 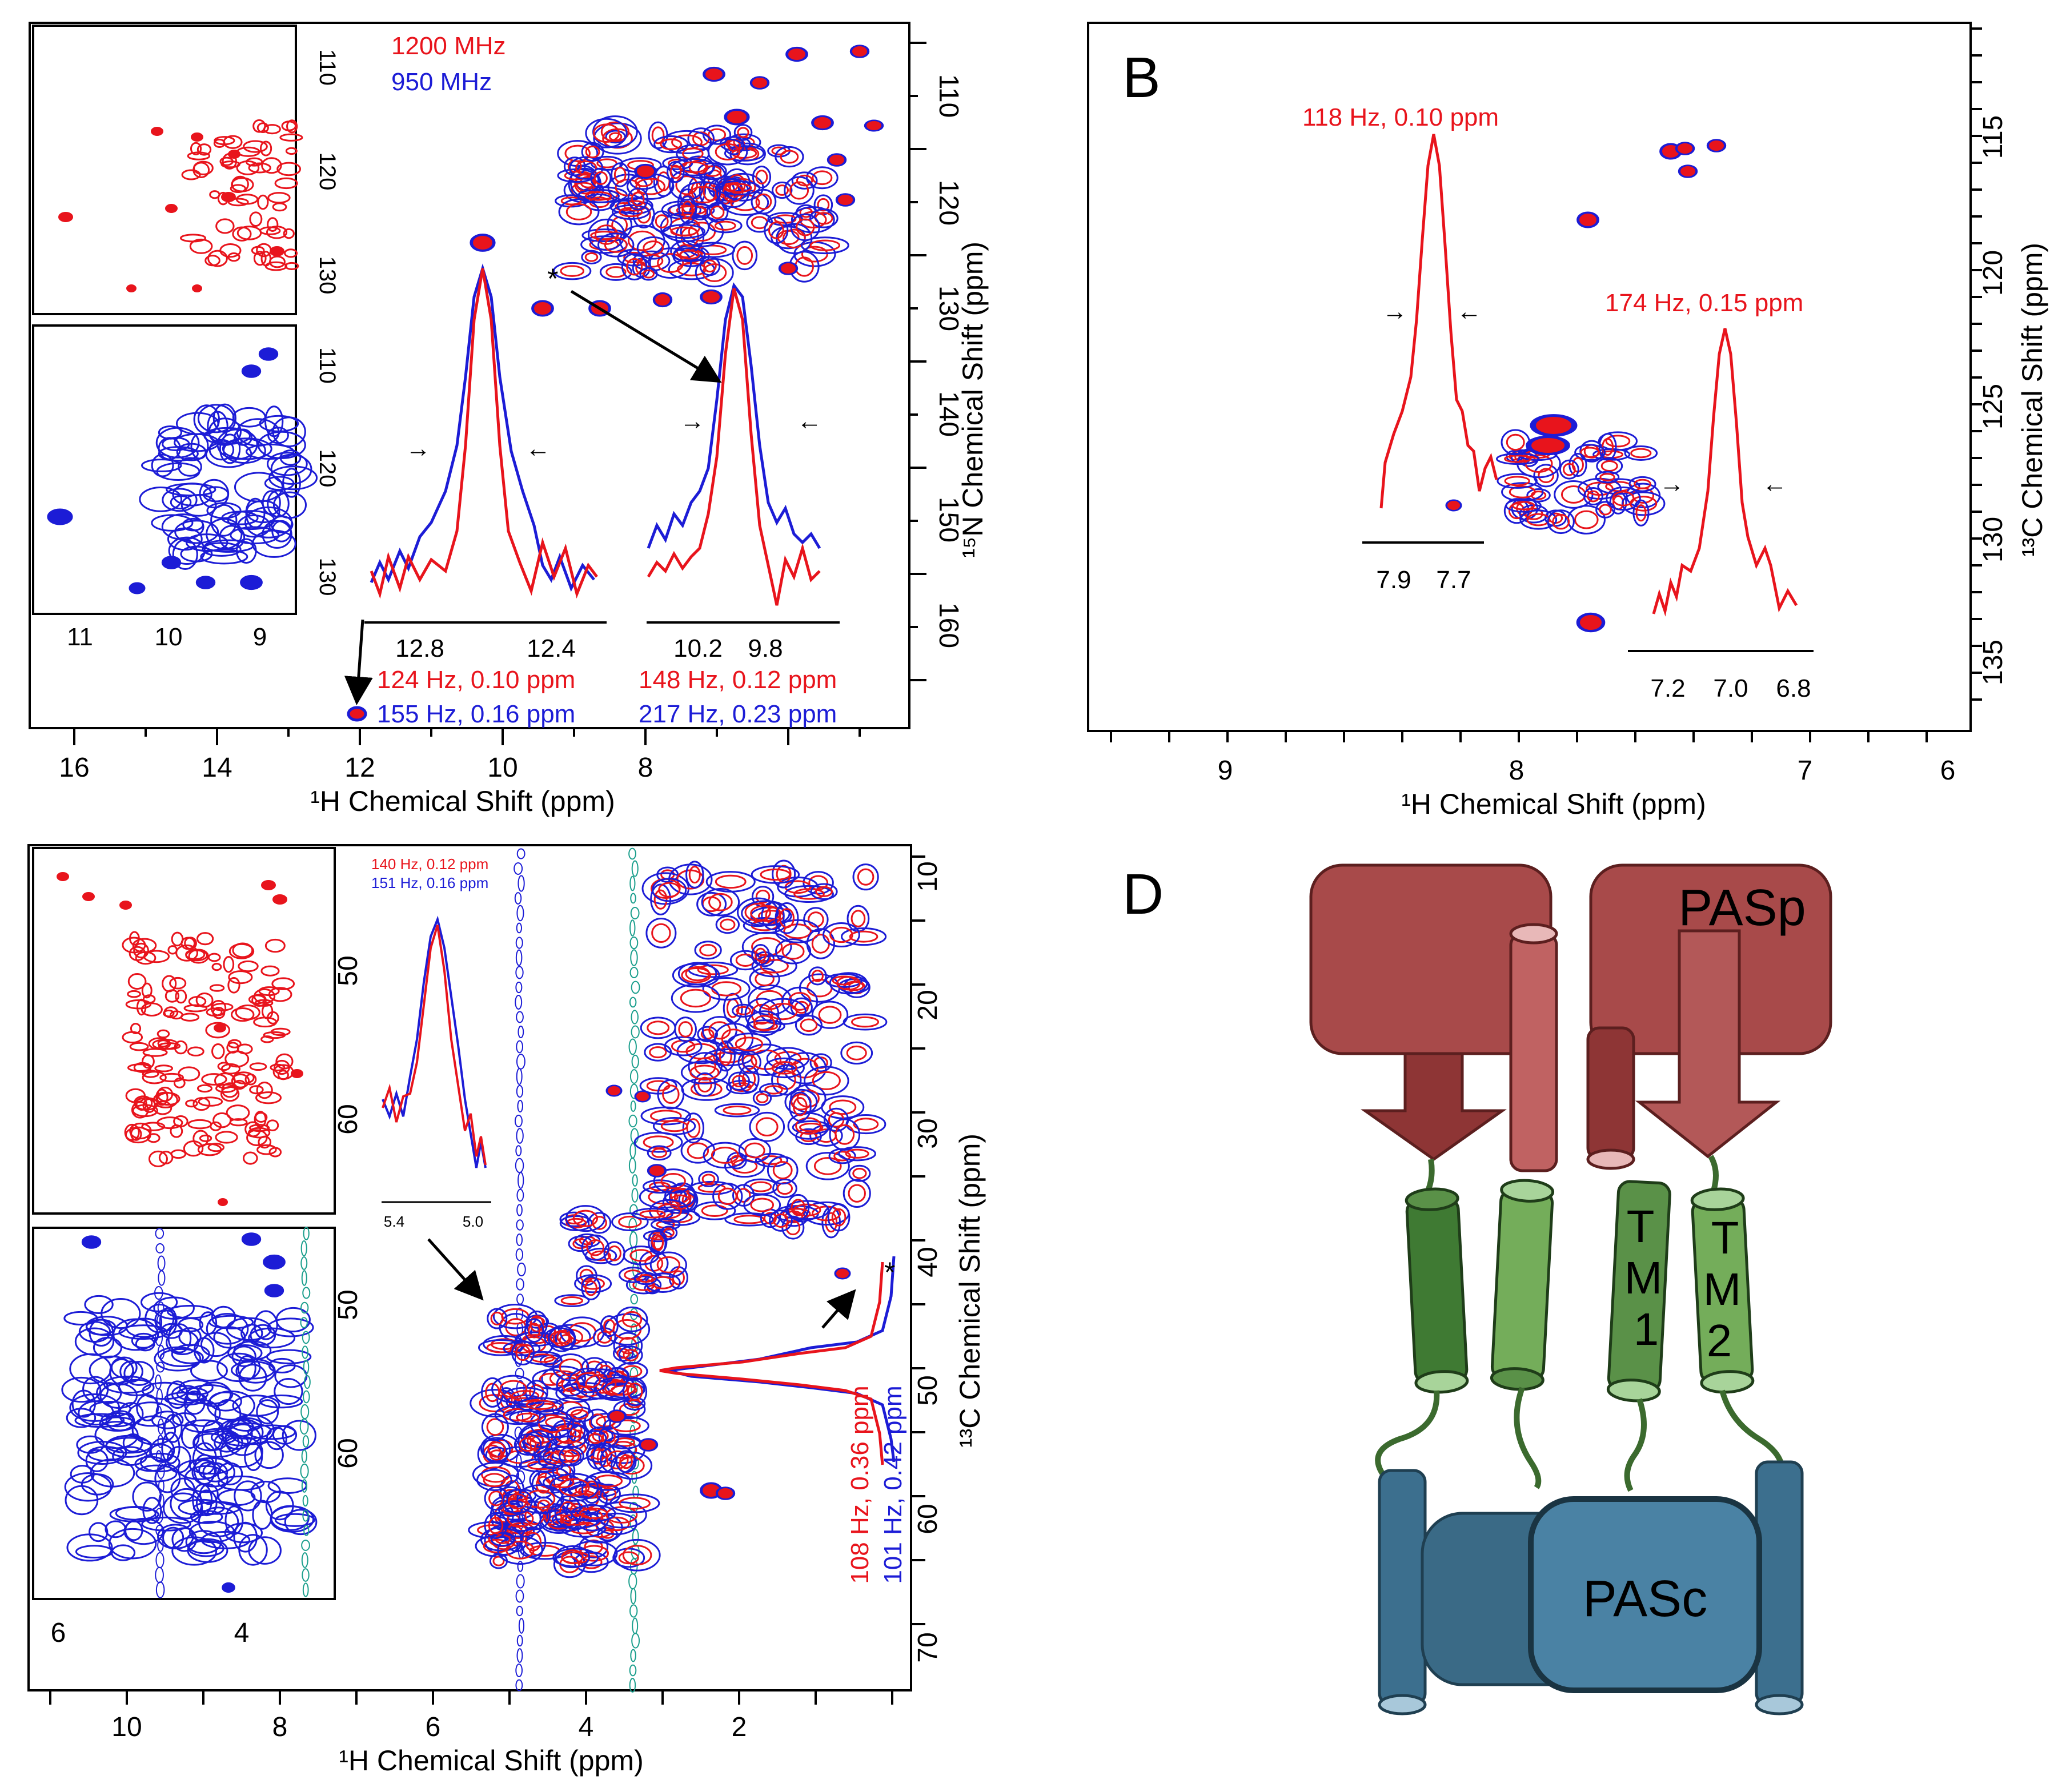 What do you see at coordinates (928, 1005) in the screenshot?
I see `c-ytick-20: 20` at bounding box center [928, 1005].